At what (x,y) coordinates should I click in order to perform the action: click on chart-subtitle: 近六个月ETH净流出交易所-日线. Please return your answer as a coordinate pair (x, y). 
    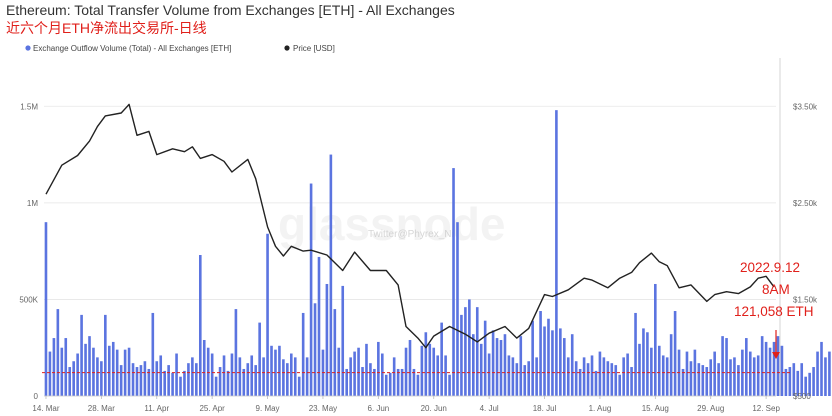
    Looking at the image, I should click on (106, 28).